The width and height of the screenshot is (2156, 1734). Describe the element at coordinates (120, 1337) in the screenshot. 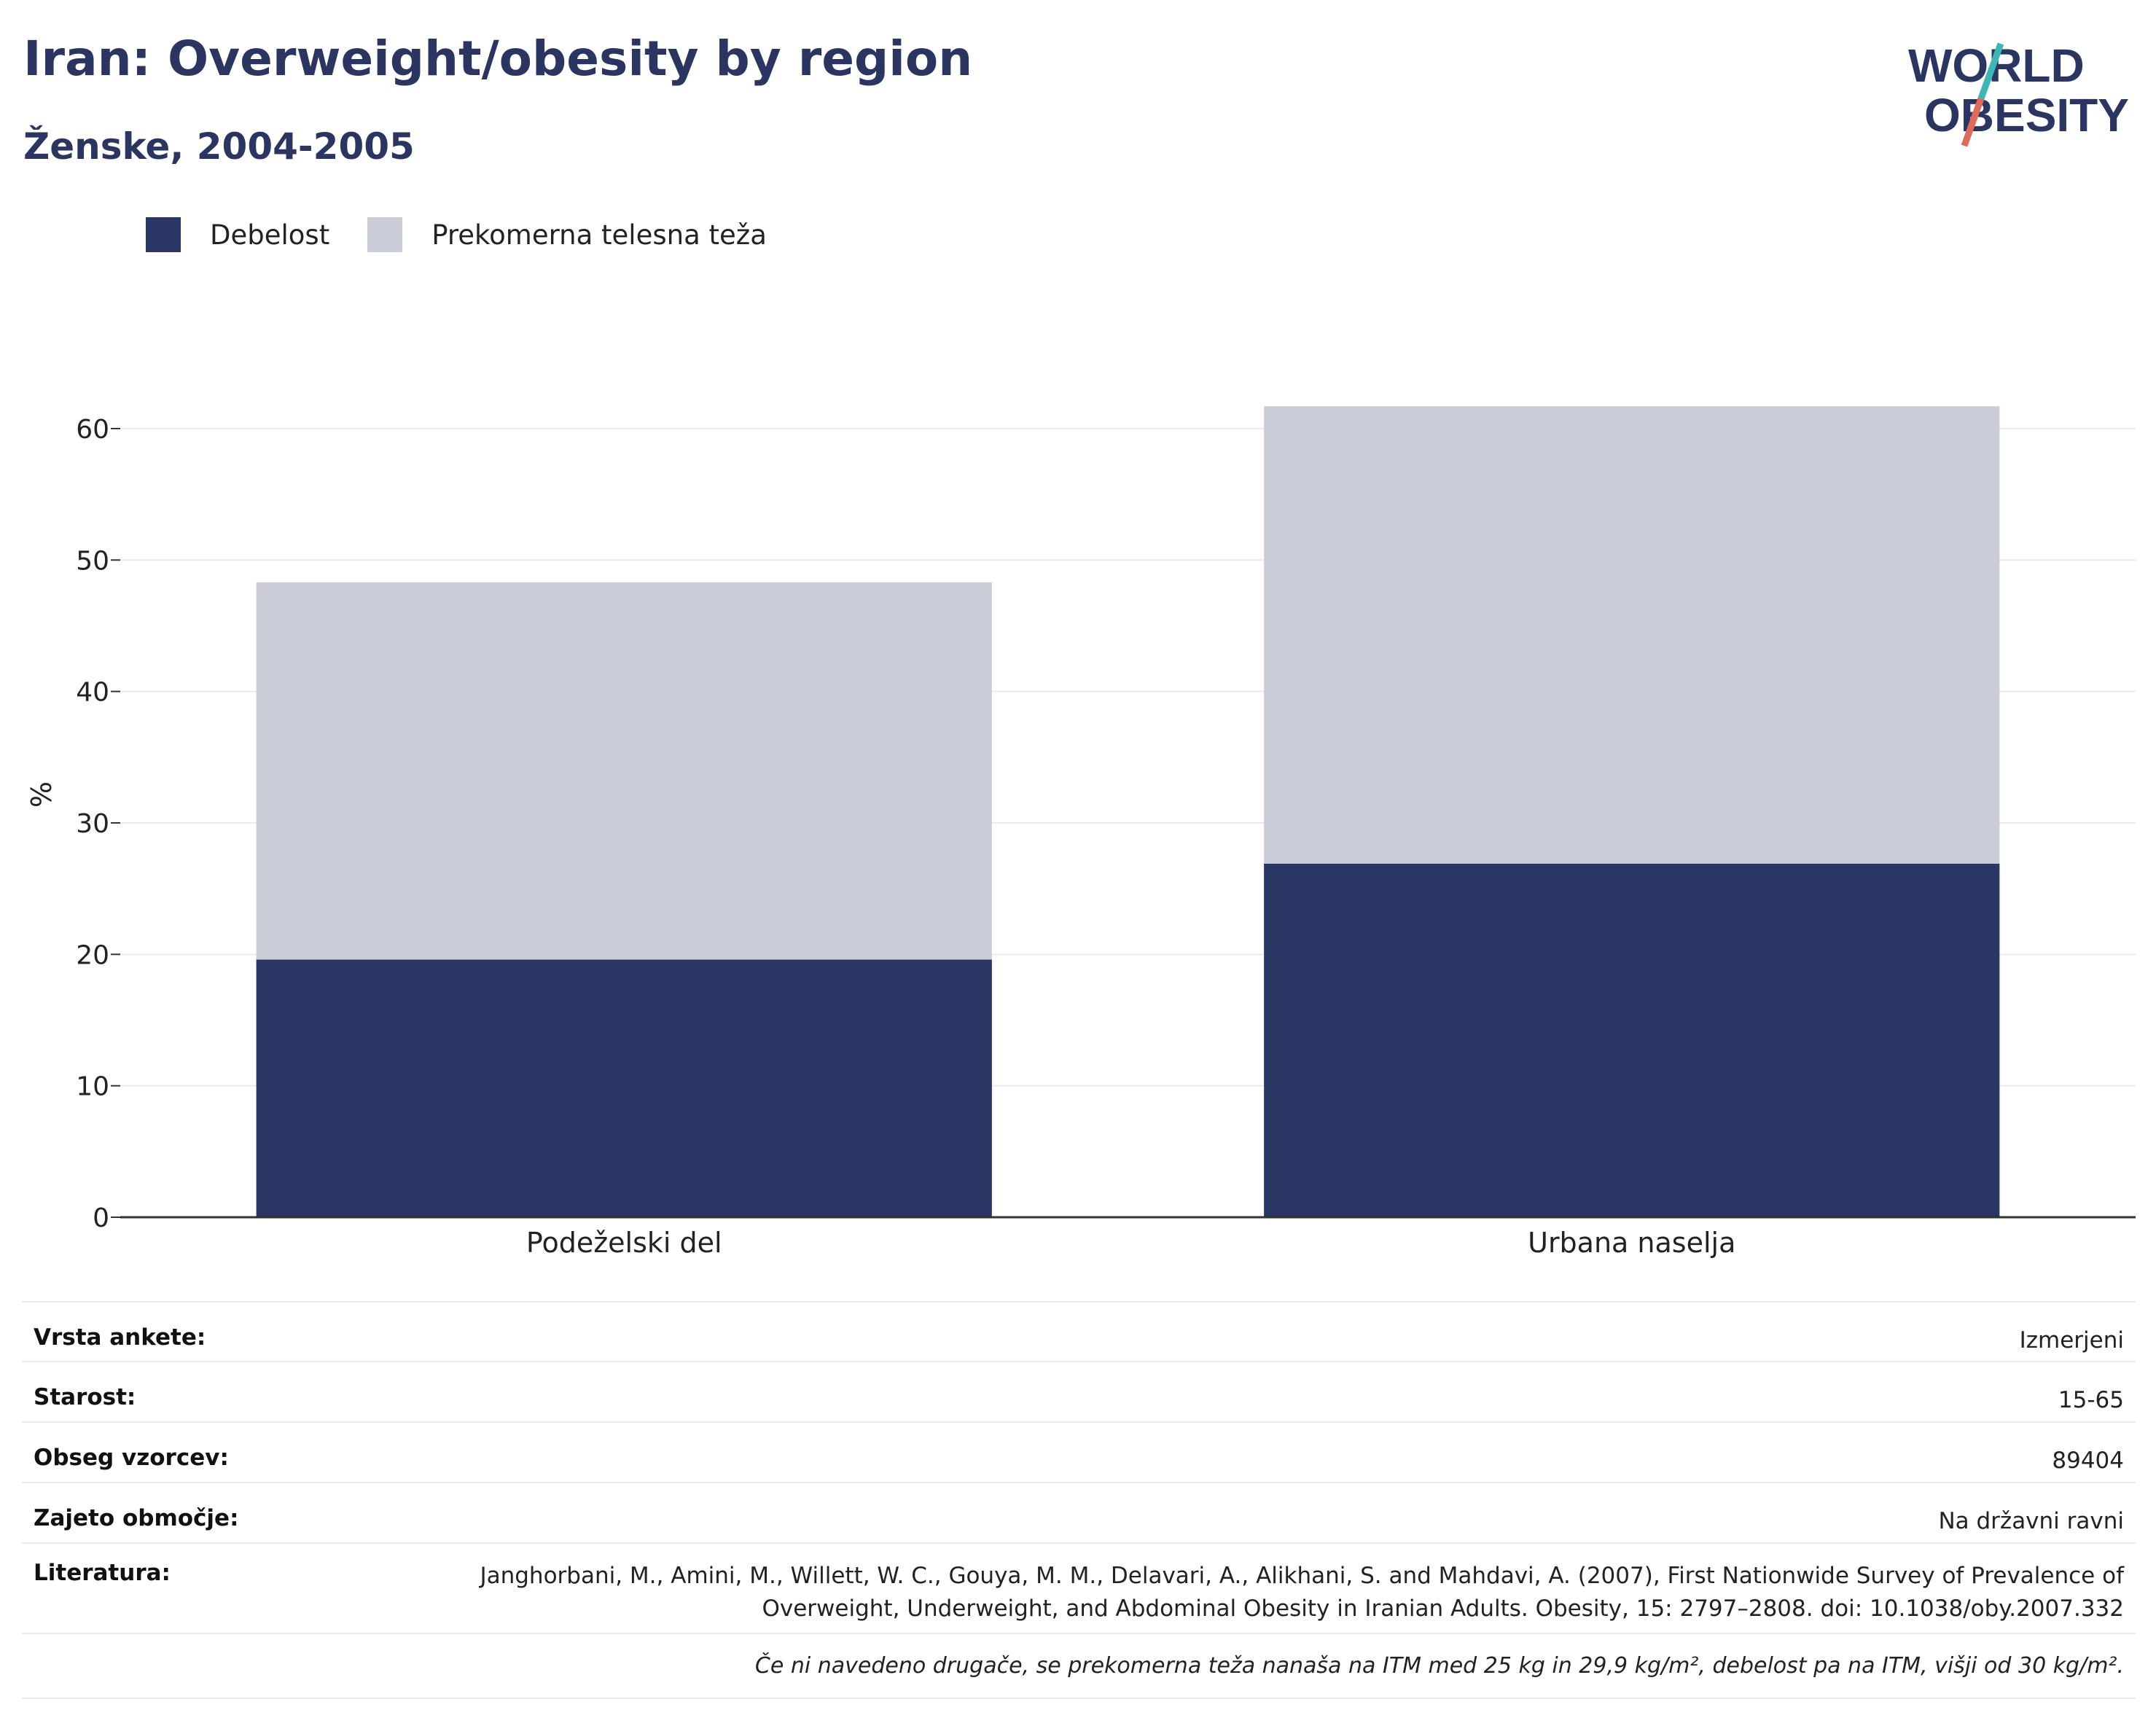

I see `info-key: Vrsta ankete:` at that location.